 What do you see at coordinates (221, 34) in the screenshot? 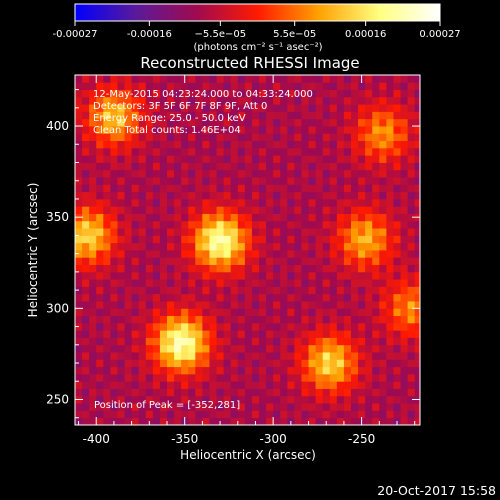
I see `colorbar-tick-label: −5.5e−05` at bounding box center [221, 34].